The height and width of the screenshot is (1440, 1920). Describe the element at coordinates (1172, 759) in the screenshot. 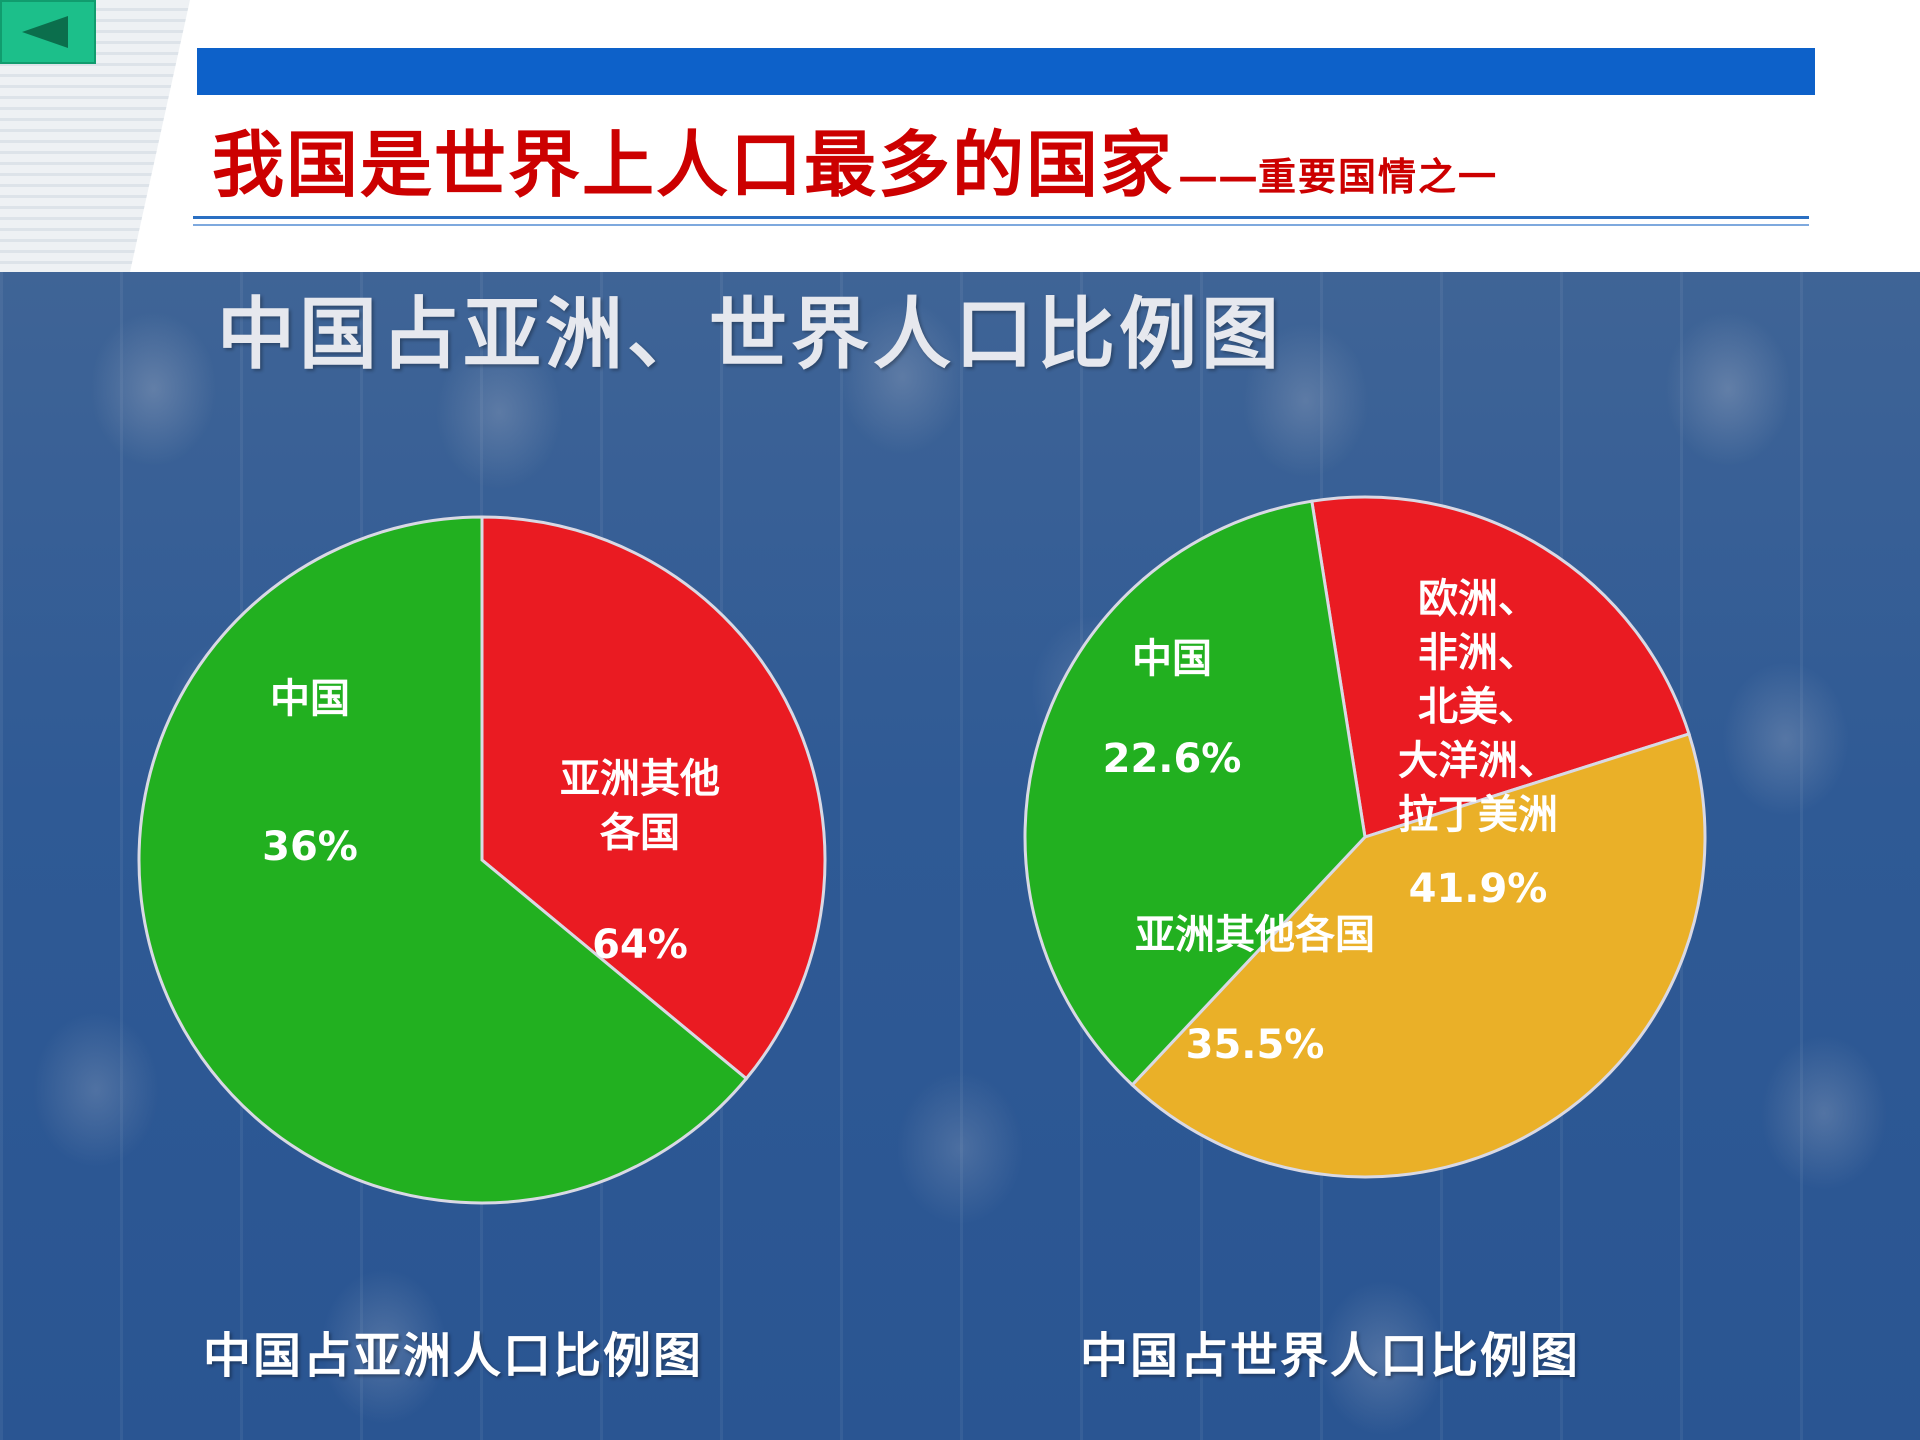

I see `world-slice-0-value: 22.6%` at that location.